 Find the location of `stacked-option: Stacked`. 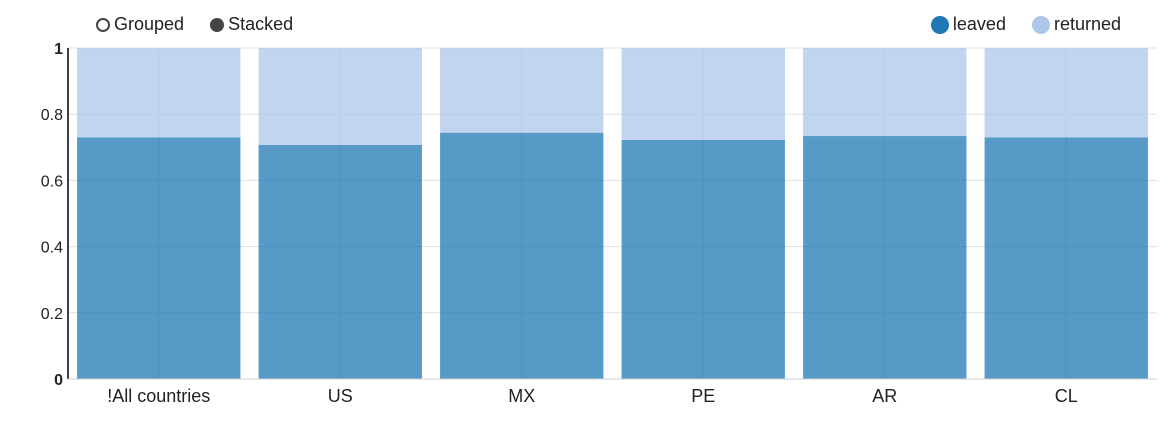

stacked-option: Stacked is located at coordinates (251, 24).